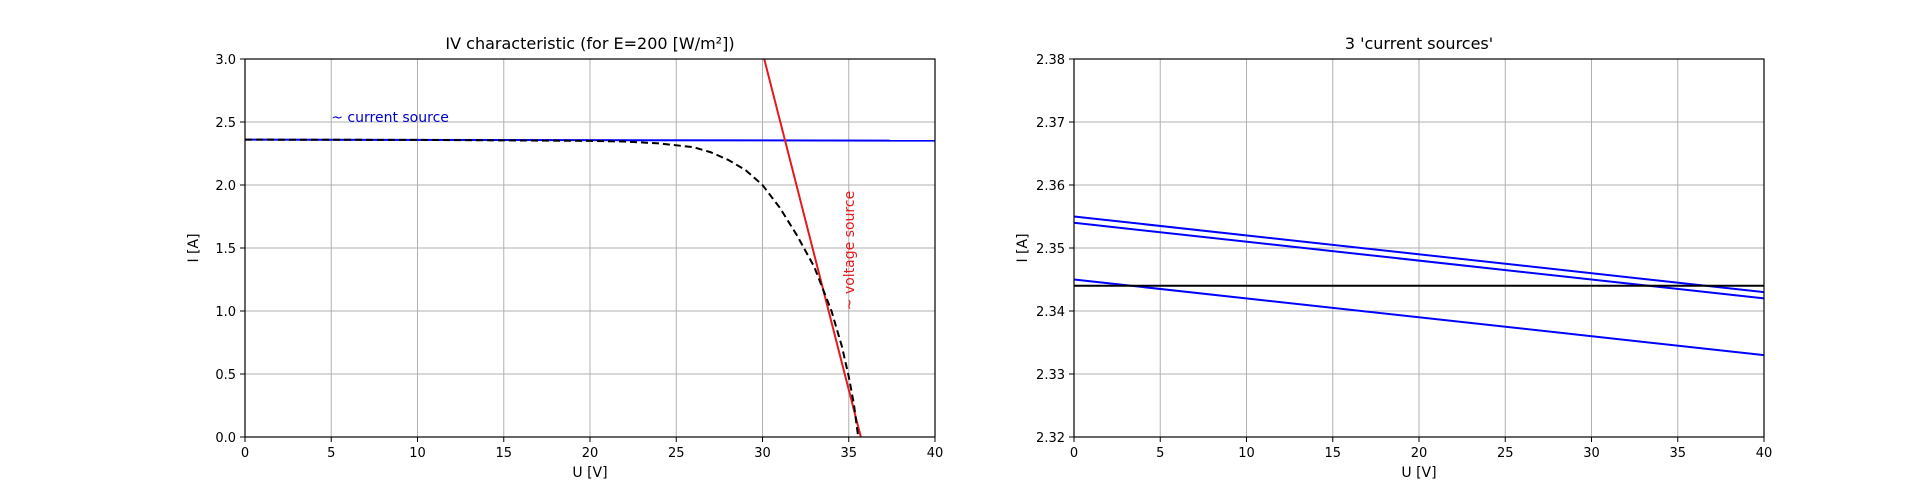  What do you see at coordinates (225, 249) in the screenshot?
I see `y-tick-label: 1.5` at bounding box center [225, 249].